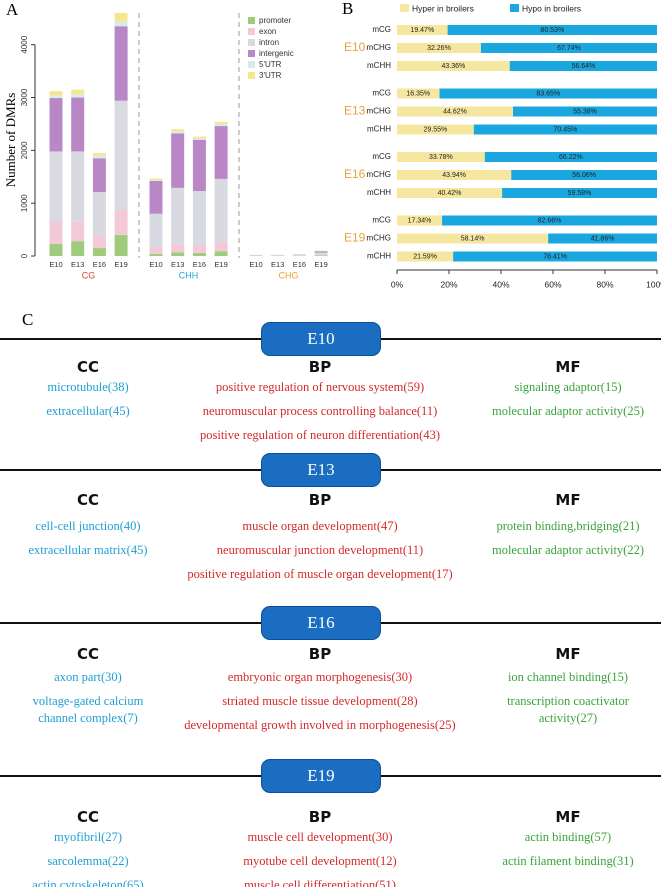 Image resolution: width=661 pixels, height=887 pixels. What do you see at coordinates (320, 837) in the screenshot?
I see `go-term: muscle cell development(30)` at bounding box center [320, 837].